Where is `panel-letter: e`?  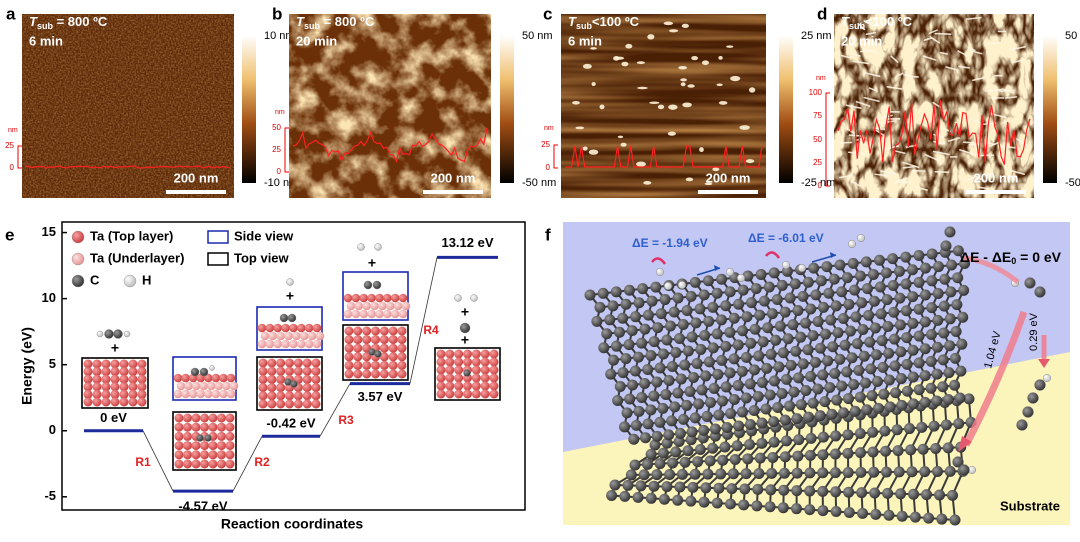 panel-letter: e is located at coordinates (9, 234).